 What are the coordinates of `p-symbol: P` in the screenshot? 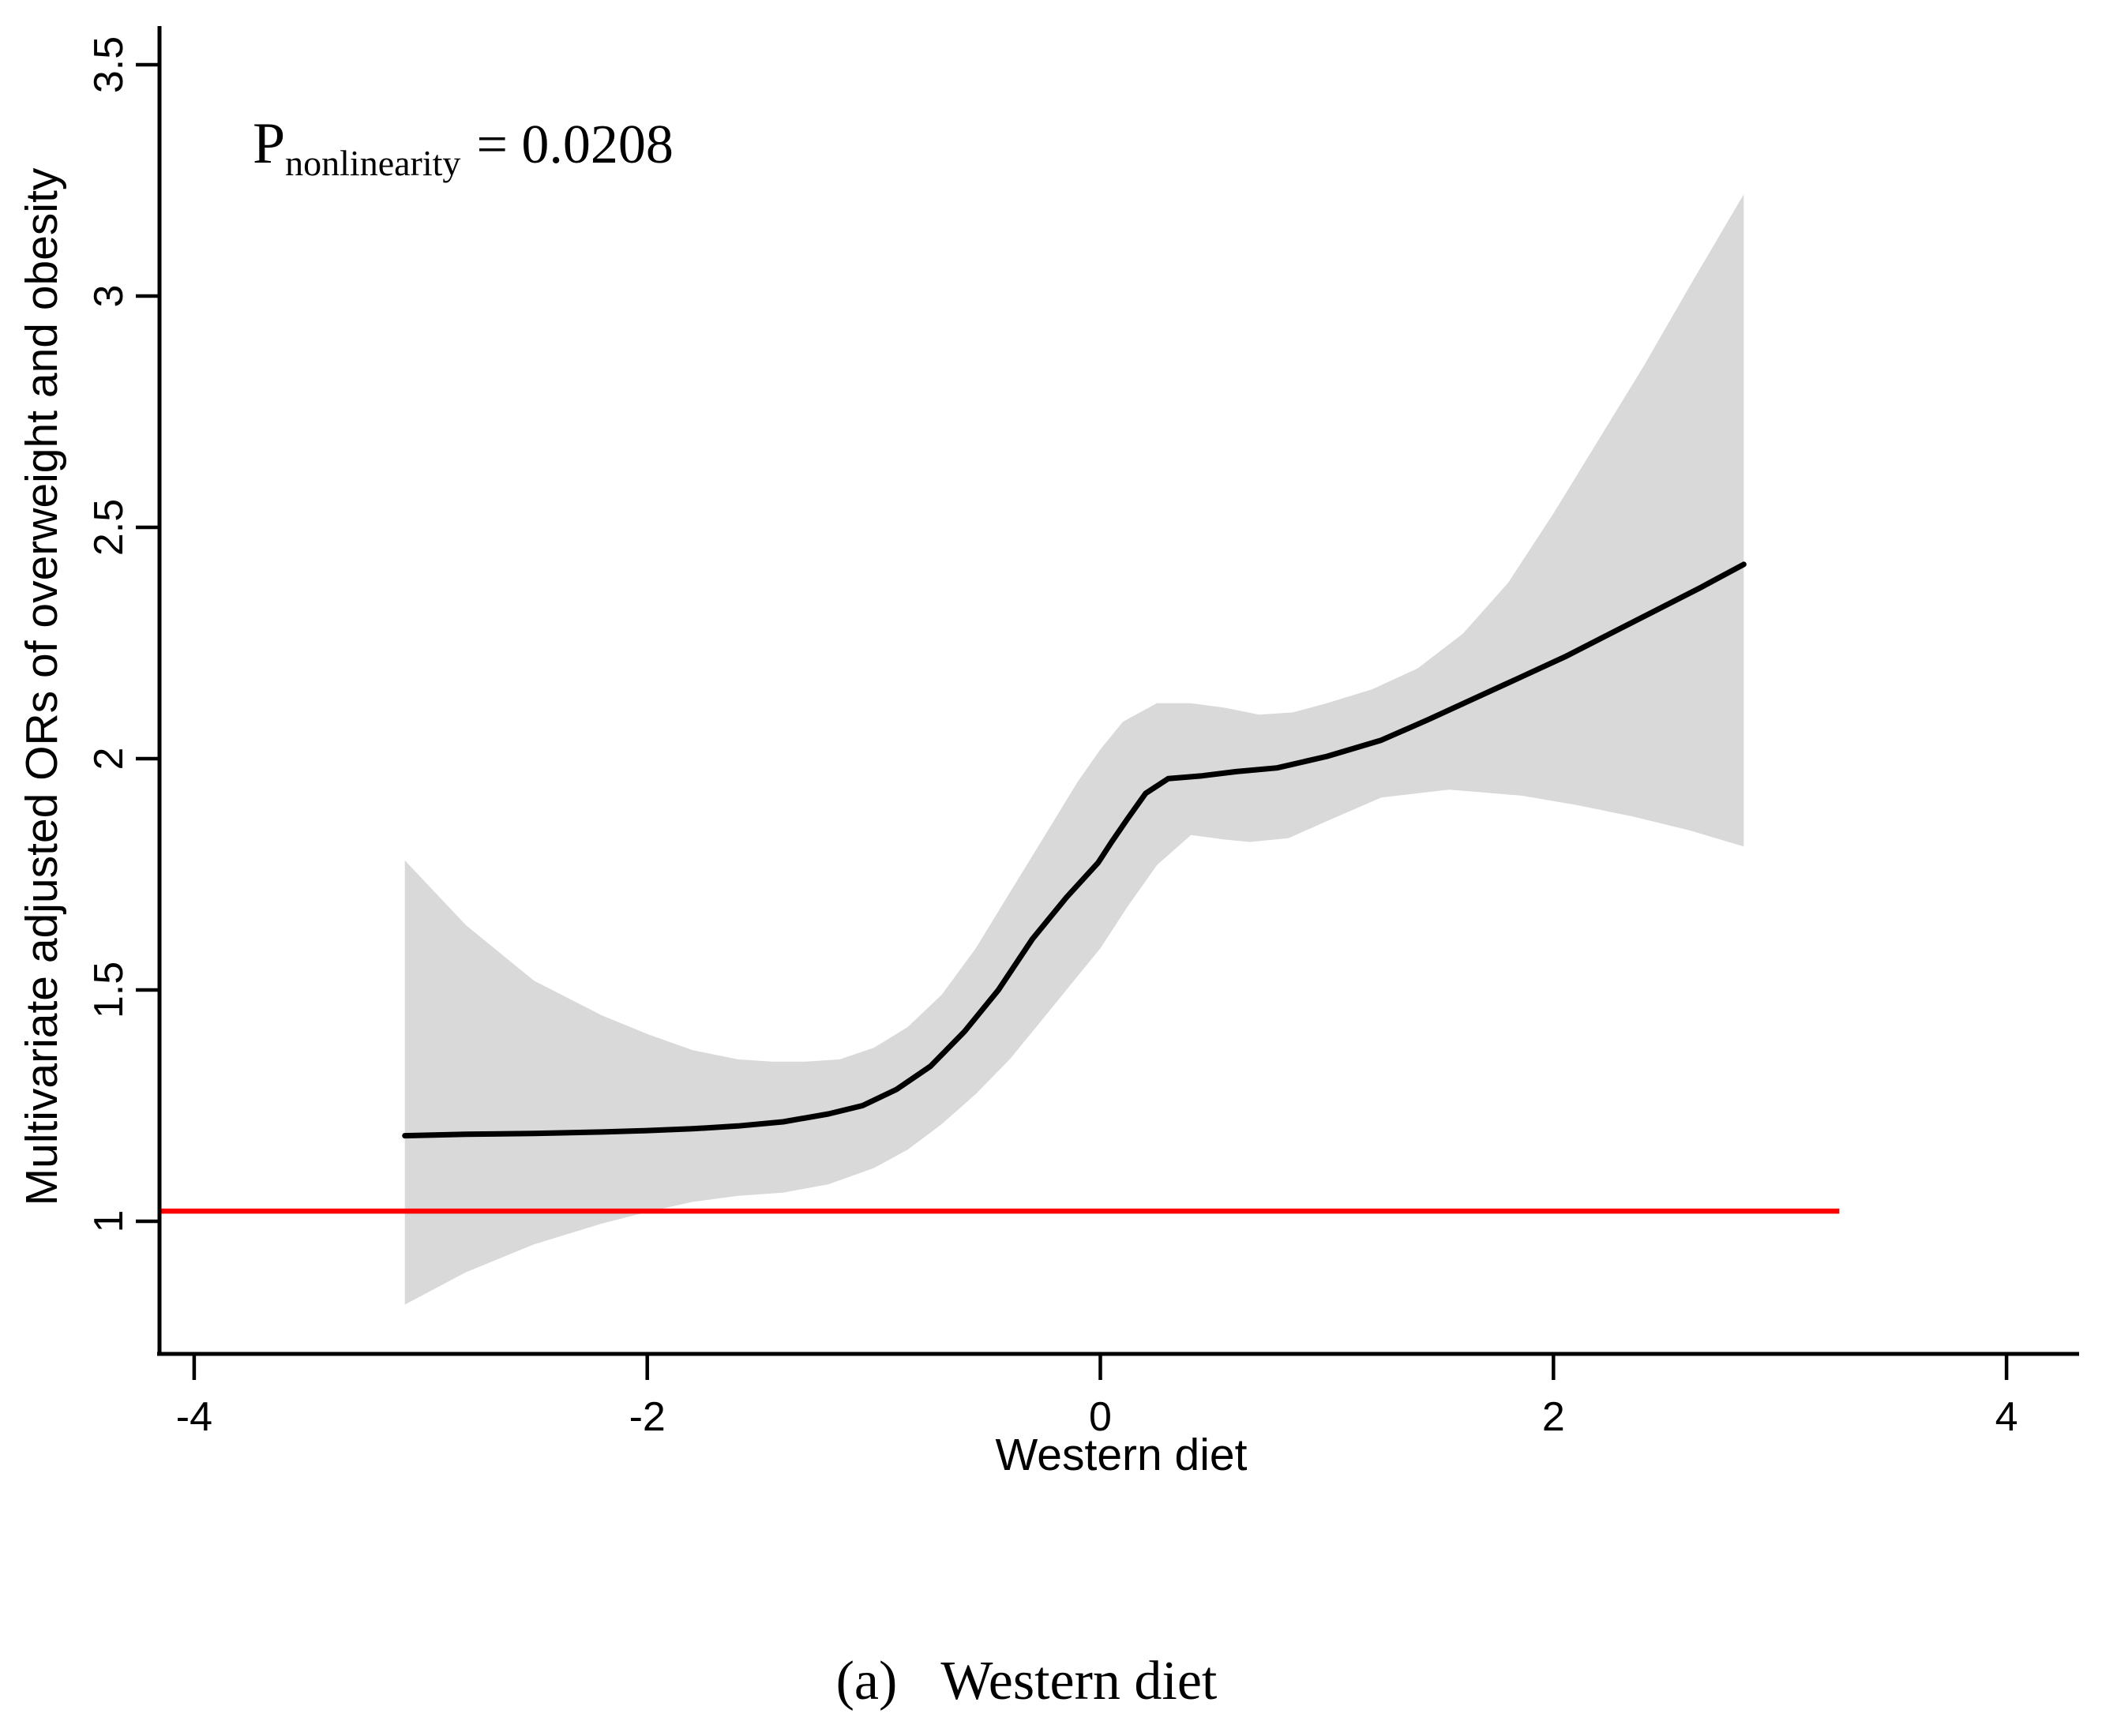 It's located at (269, 143).